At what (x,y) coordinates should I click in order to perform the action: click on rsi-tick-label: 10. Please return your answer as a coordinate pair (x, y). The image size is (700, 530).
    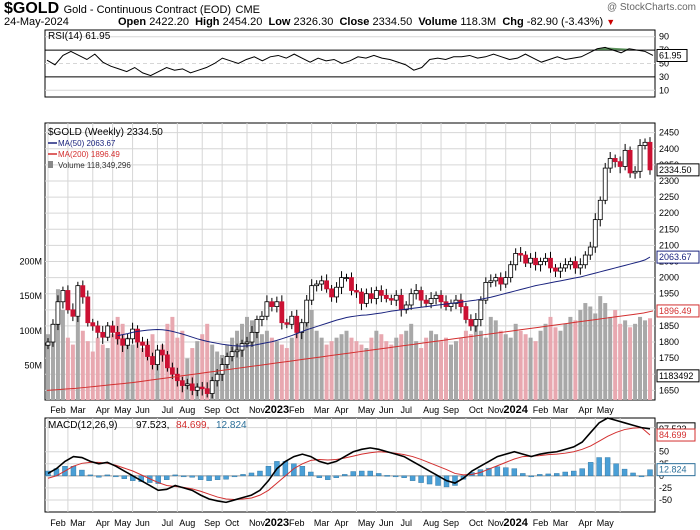
    Looking at the image, I should click on (664, 90).